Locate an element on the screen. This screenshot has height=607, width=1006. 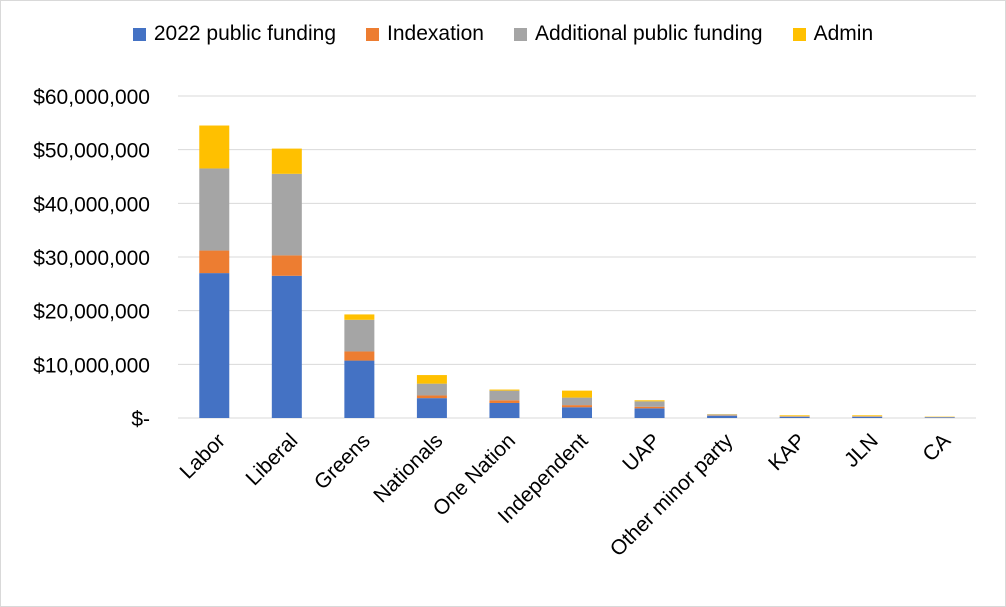
x-tick-label: Labor is located at coordinates (203, 456).